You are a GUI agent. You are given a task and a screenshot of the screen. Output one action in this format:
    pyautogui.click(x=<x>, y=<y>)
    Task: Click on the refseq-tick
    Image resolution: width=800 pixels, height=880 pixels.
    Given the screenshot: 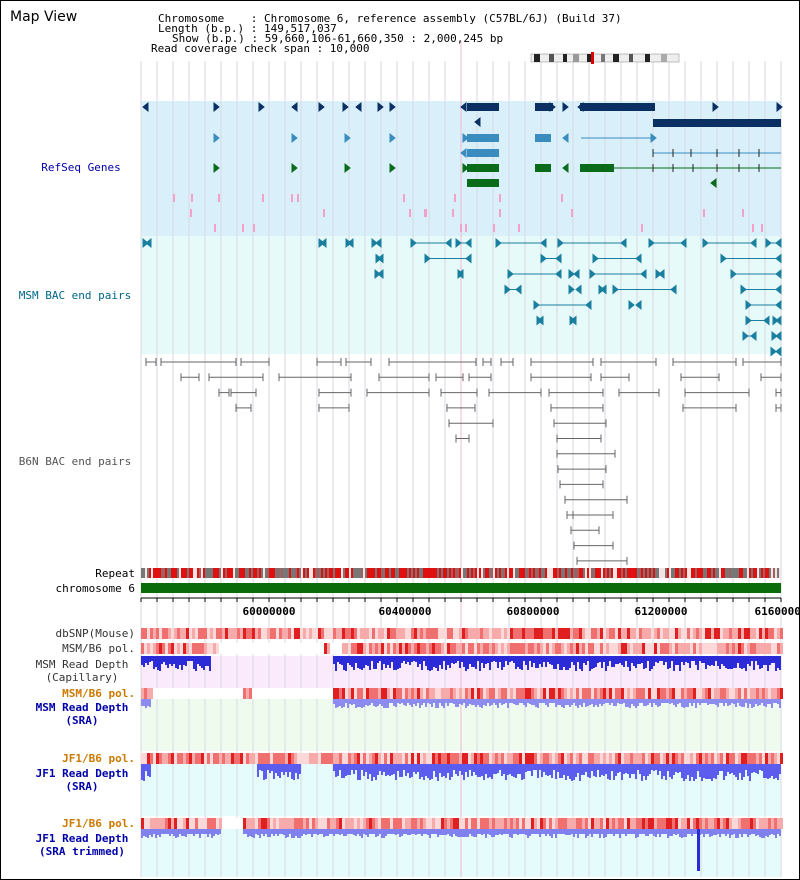 What is the action you would take?
    pyautogui.click(x=572, y=213)
    